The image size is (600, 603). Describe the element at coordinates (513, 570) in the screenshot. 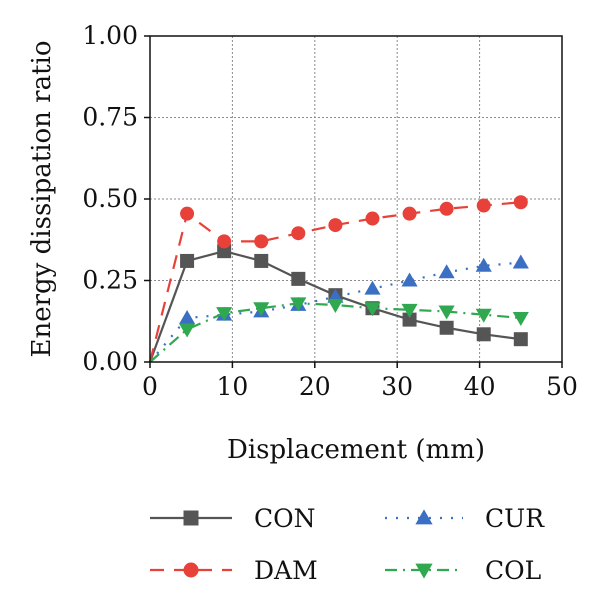

I see `legend-label: COL` at that location.